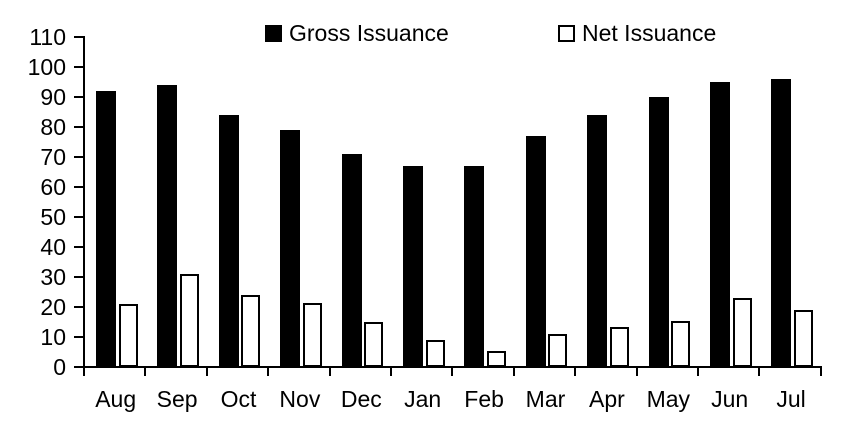  What do you see at coordinates (435, 353) in the screenshot?
I see `bar-net-jan` at bounding box center [435, 353].